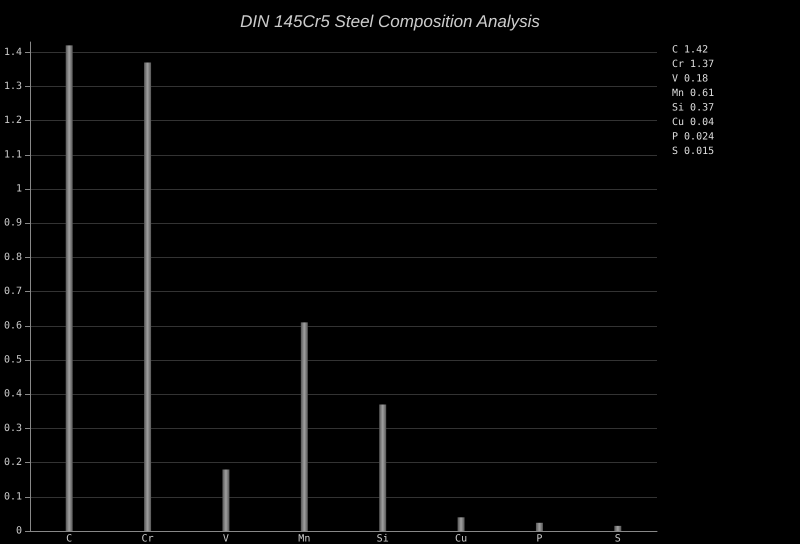 Image resolution: width=800 pixels, height=544 pixels. What do you see at coordinates (304, 539) in the screenshot?
I see `x-tick-label: Mn` at bounding box center [304, 539].